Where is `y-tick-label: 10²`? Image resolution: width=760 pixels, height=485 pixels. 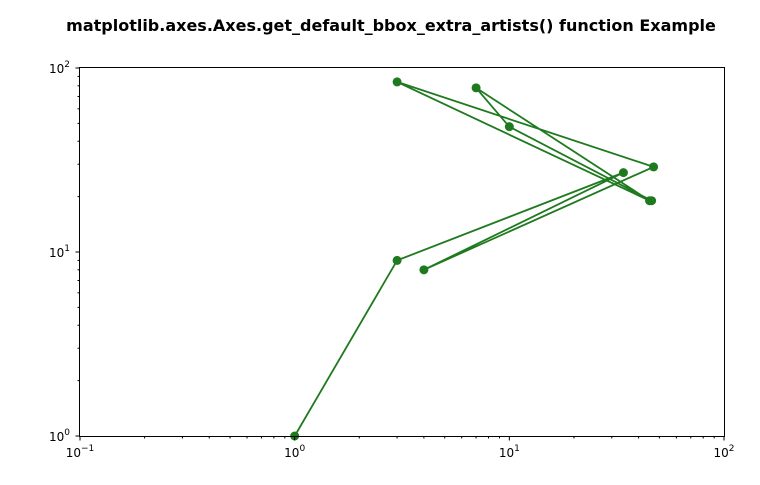 y-tick-label: 10² is located at coordinates (59, 68).